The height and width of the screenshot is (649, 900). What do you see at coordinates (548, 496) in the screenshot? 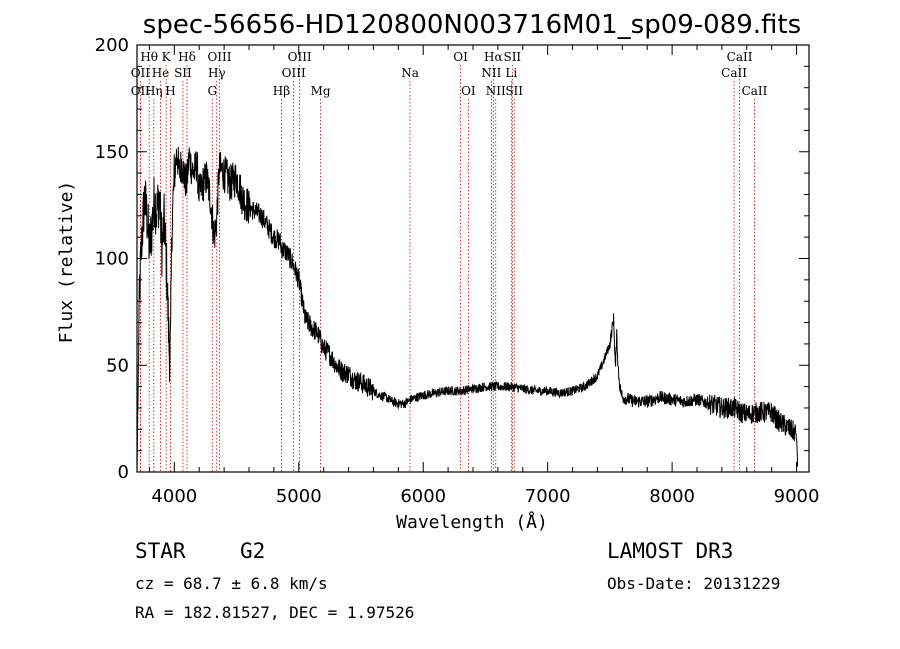
I see `x-tick-label: 7000` at bounding box center [548, 496].